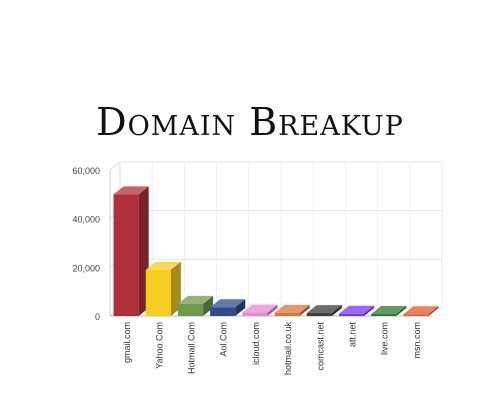 This screenshot has height=400, width=500. What do you see at coordinates (192, 348) in the screenshot?
I see `x-tick-label: Hotmail.Com` at bounding box center [192, 348].